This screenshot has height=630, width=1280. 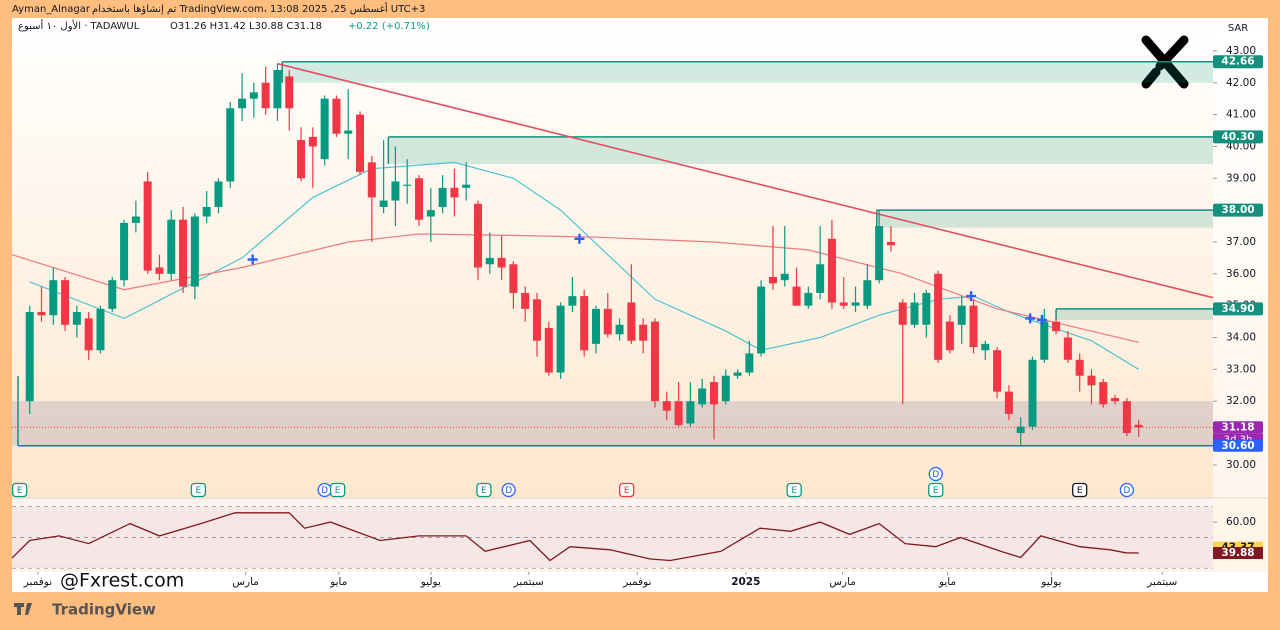 I want to click on y-tick-label: 37.00, so click(x=1241, y=242).